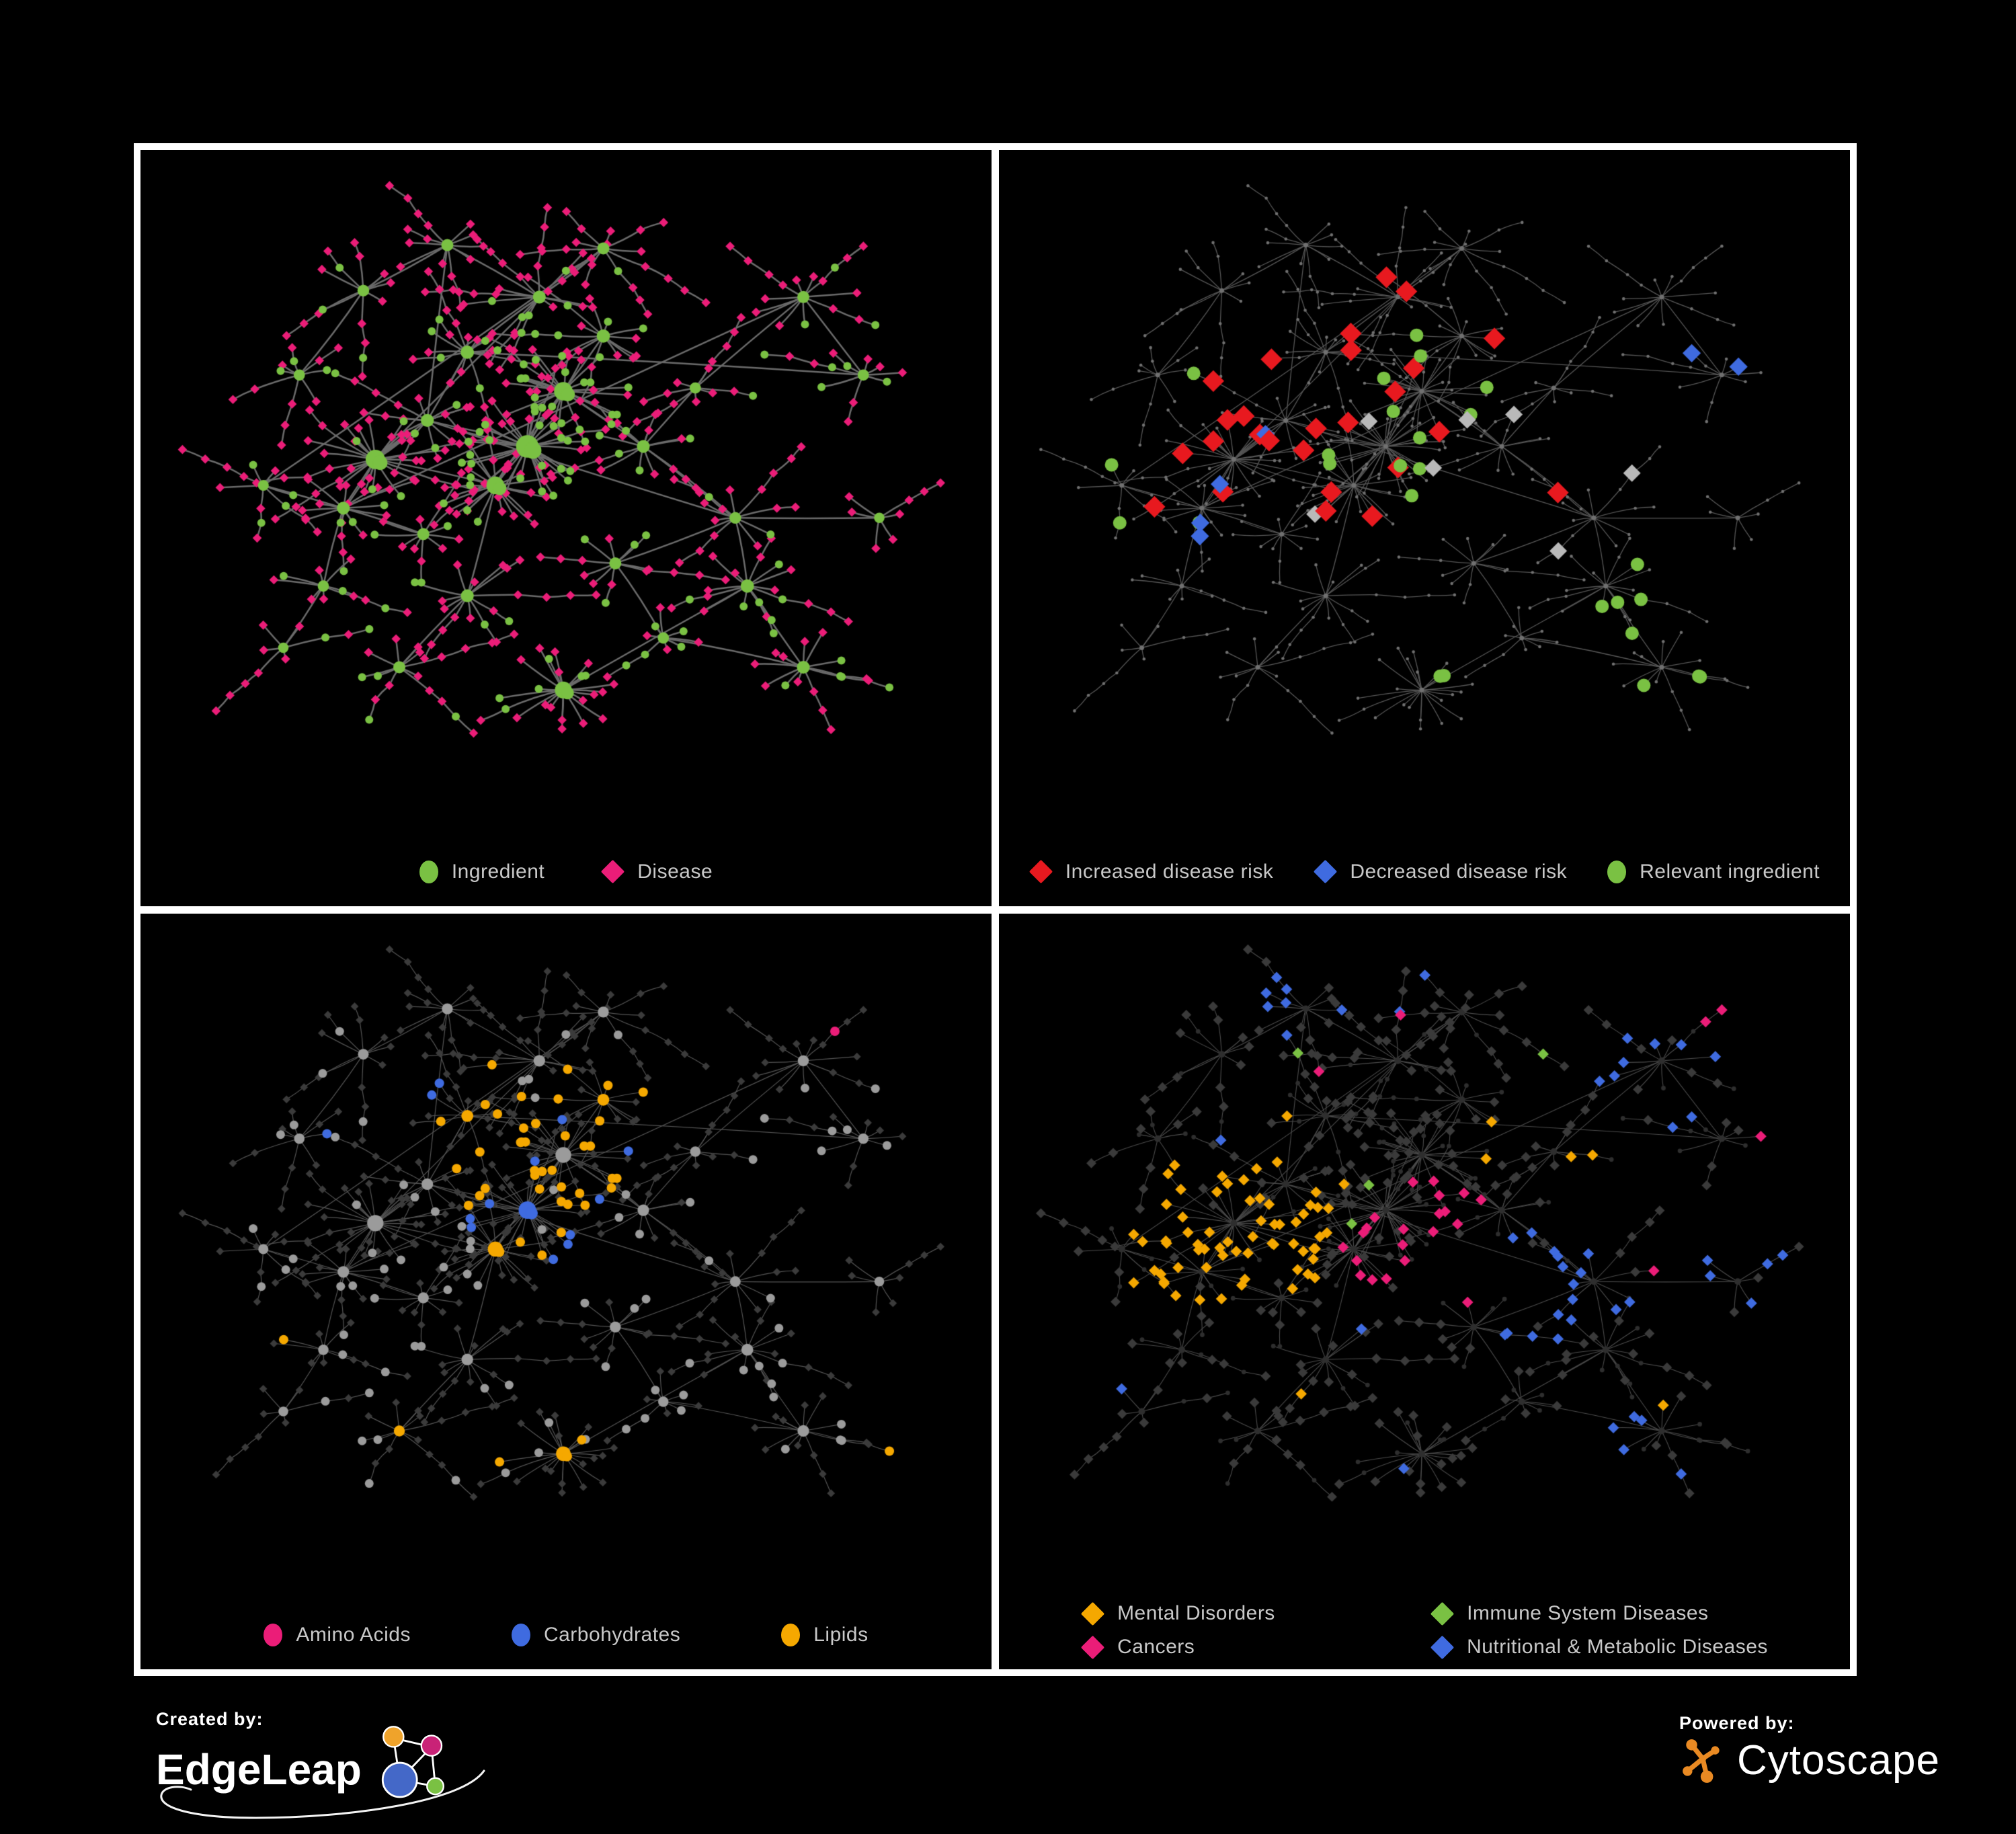 The height and width of the screenshot is (1834, 2016). I want to click on legend-item: Increased disease risk, so click(1151, 871).